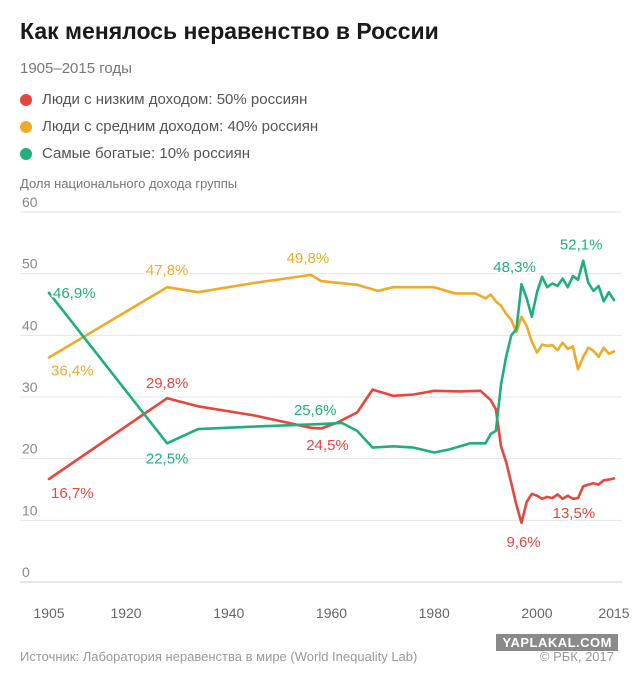 This screenshot has height=679, width=640. Describe the element at coordinates (30, 202) in the screenshot. I see `y-tick-label: 60` at that location.